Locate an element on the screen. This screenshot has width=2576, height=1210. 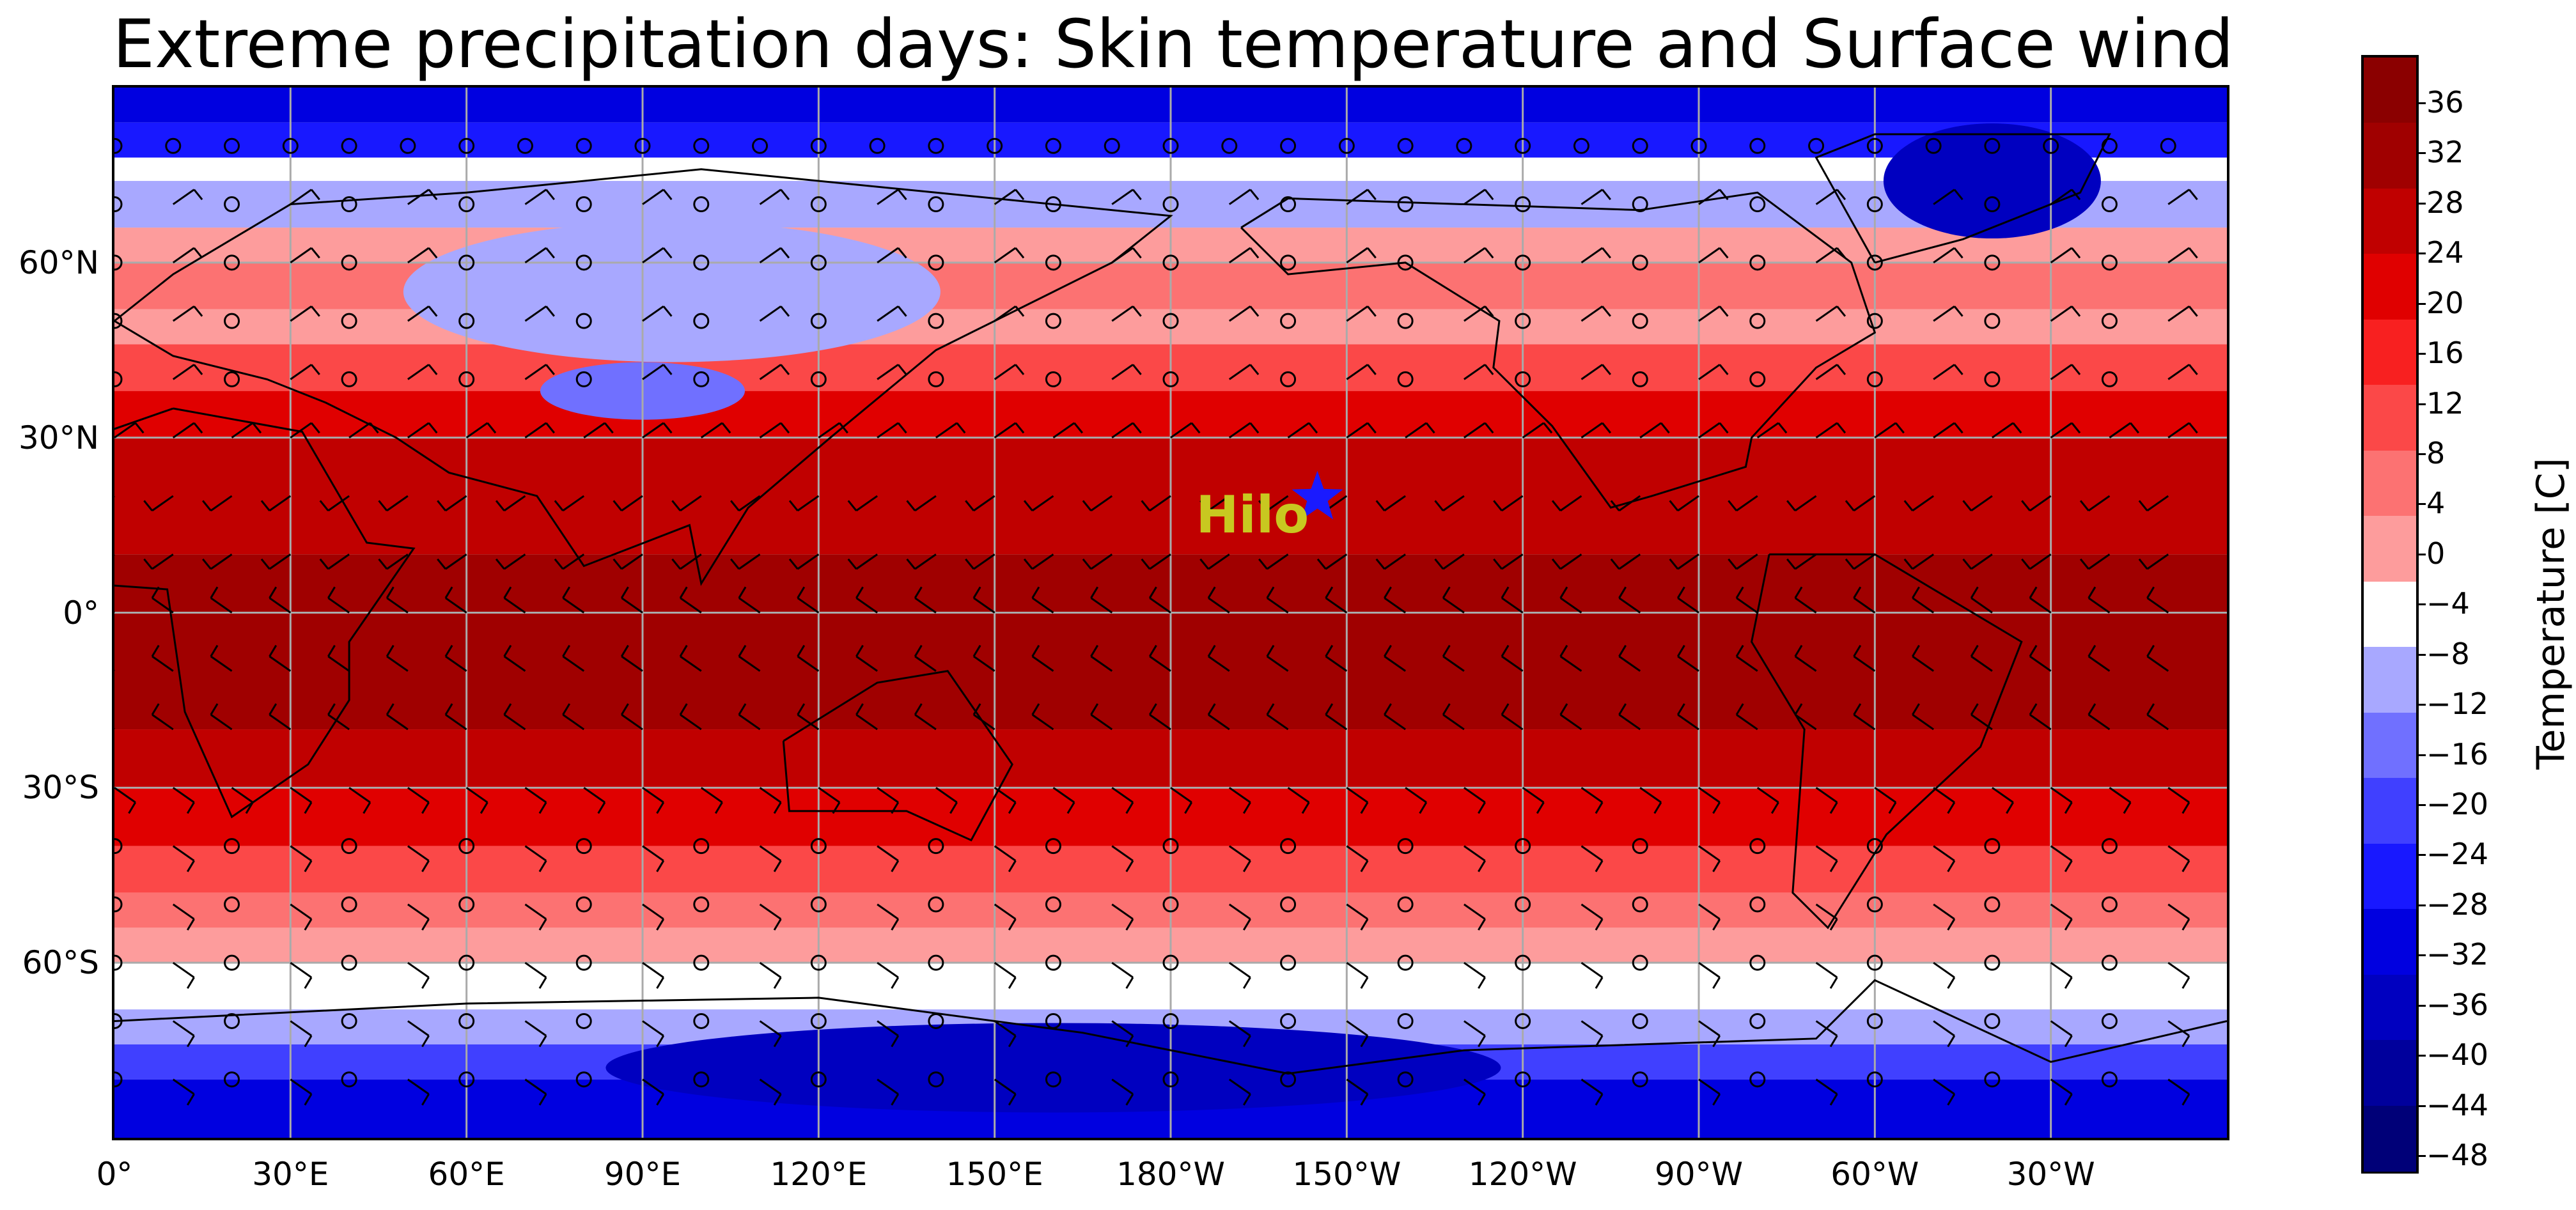
x-tick-label: 150°E is located at coordinates (995, 1174).